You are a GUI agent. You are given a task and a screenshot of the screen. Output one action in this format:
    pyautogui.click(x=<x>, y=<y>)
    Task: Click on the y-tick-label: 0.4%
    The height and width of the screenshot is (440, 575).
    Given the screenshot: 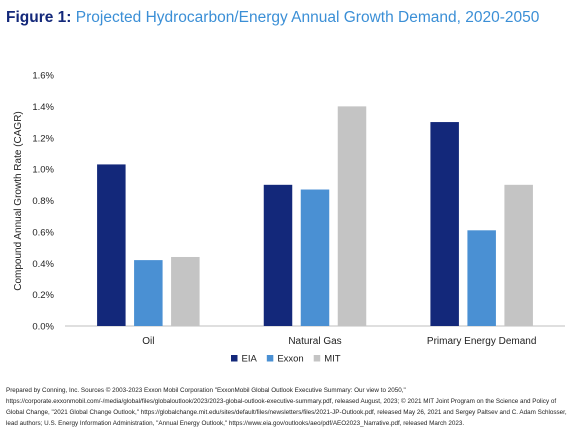 What is the action you would take?
    pyautogui.click(x=43, y=264)
    